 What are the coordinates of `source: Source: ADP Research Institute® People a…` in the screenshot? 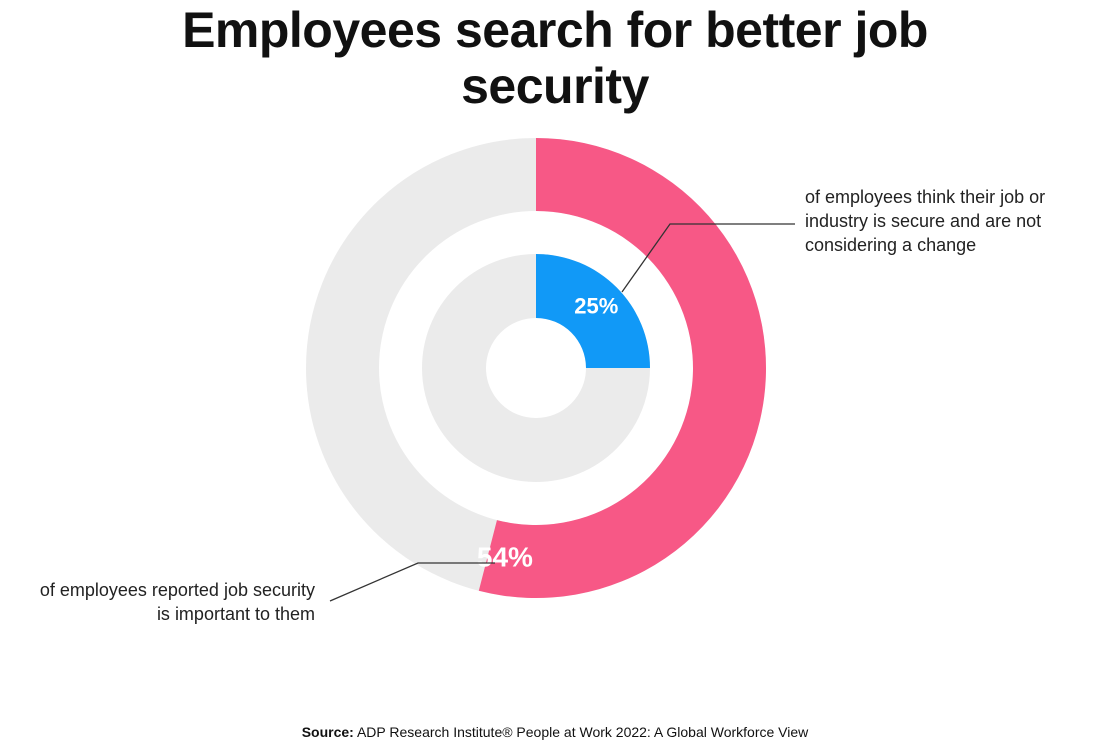 It's located at (555, 732).